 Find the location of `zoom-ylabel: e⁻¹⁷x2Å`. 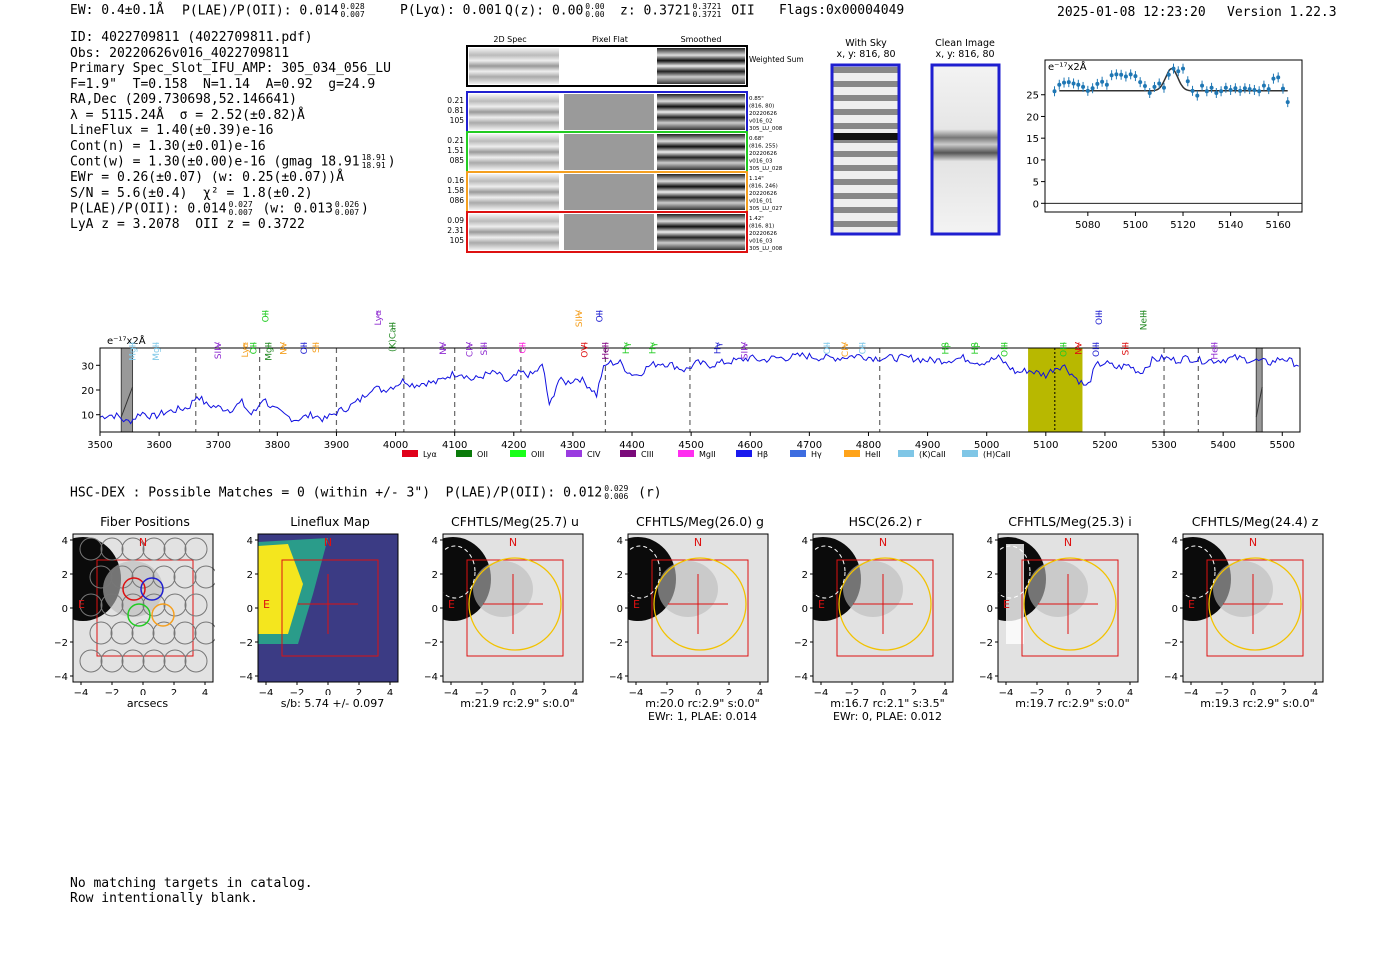

zoom-ylabel: e⁻¹⁷x2Å is located at coordinates (1067, 66).